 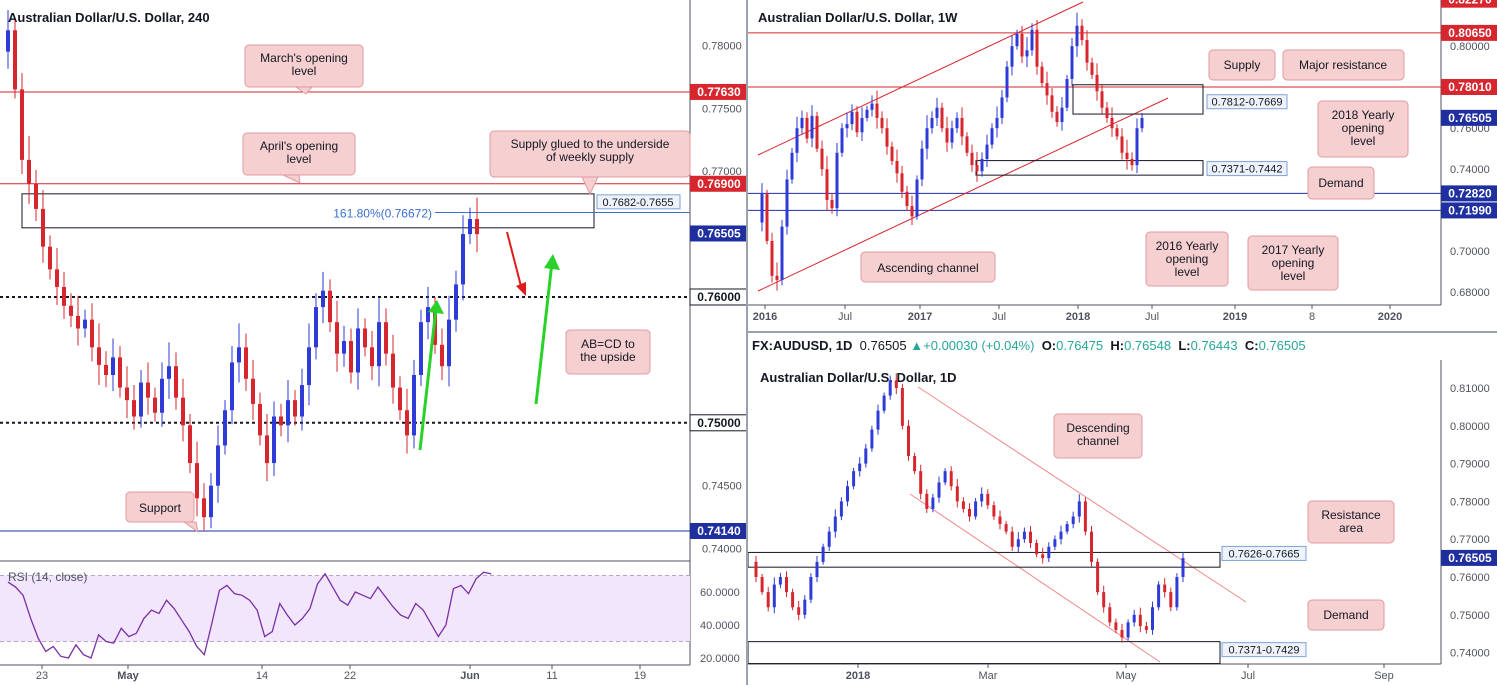 What do you see at coordinates (552, 262) in the screenshot?
I see `h4-green-arrowhead-b` at bounding box center [552, 262].